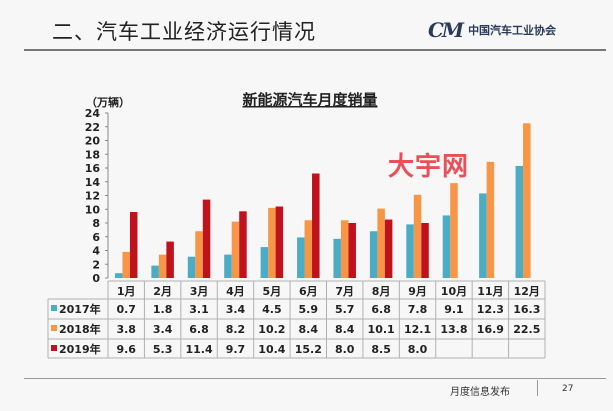  Describe the element at coordinates (537, 388) in the screenshot. I see `footer-separator` at that location.